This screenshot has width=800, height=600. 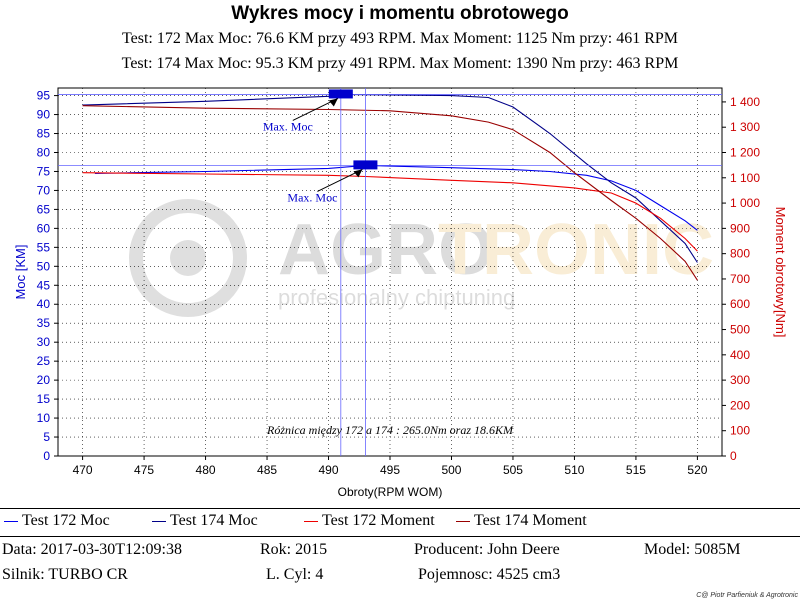 I want to click on series-line-test-172-moc, so click(x=396, y=197).